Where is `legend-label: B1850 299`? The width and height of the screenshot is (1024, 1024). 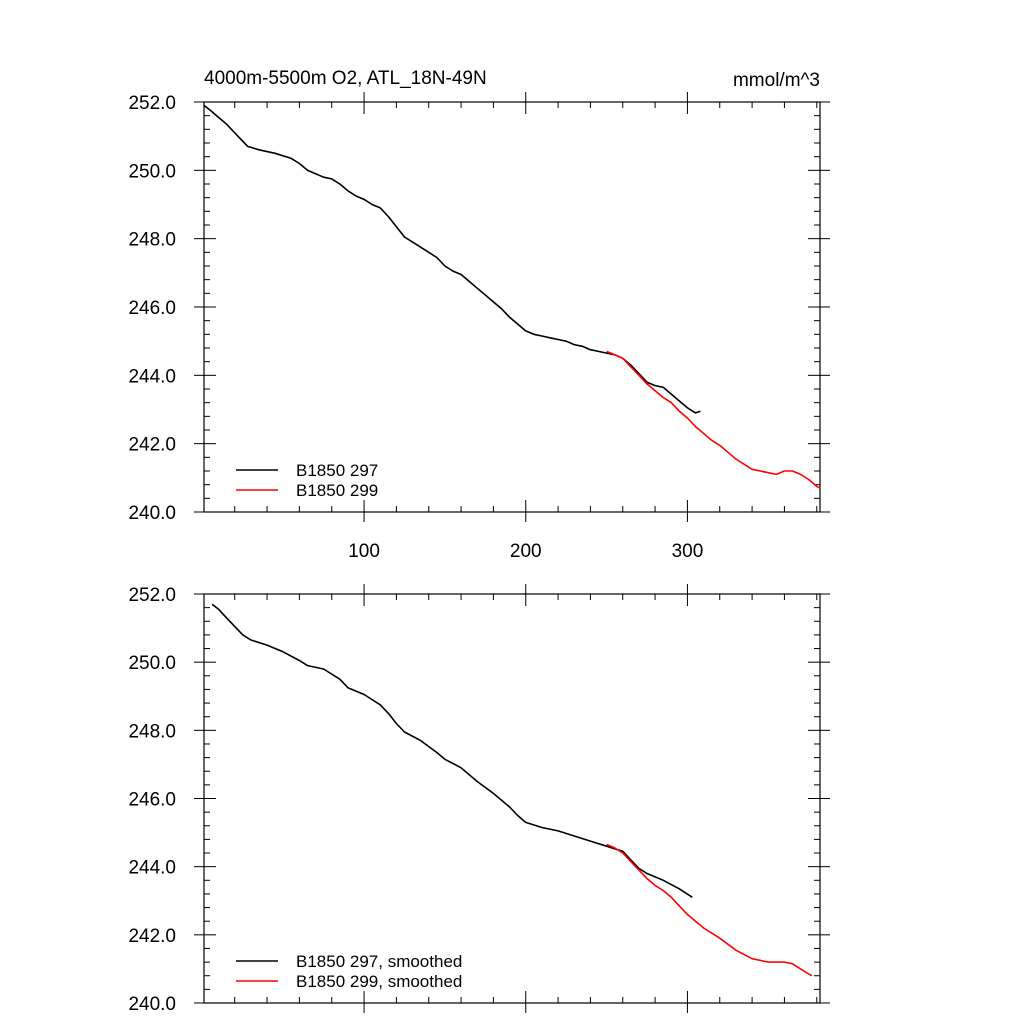
legend-label: B1850 299 is located at coordinates (337, 490).